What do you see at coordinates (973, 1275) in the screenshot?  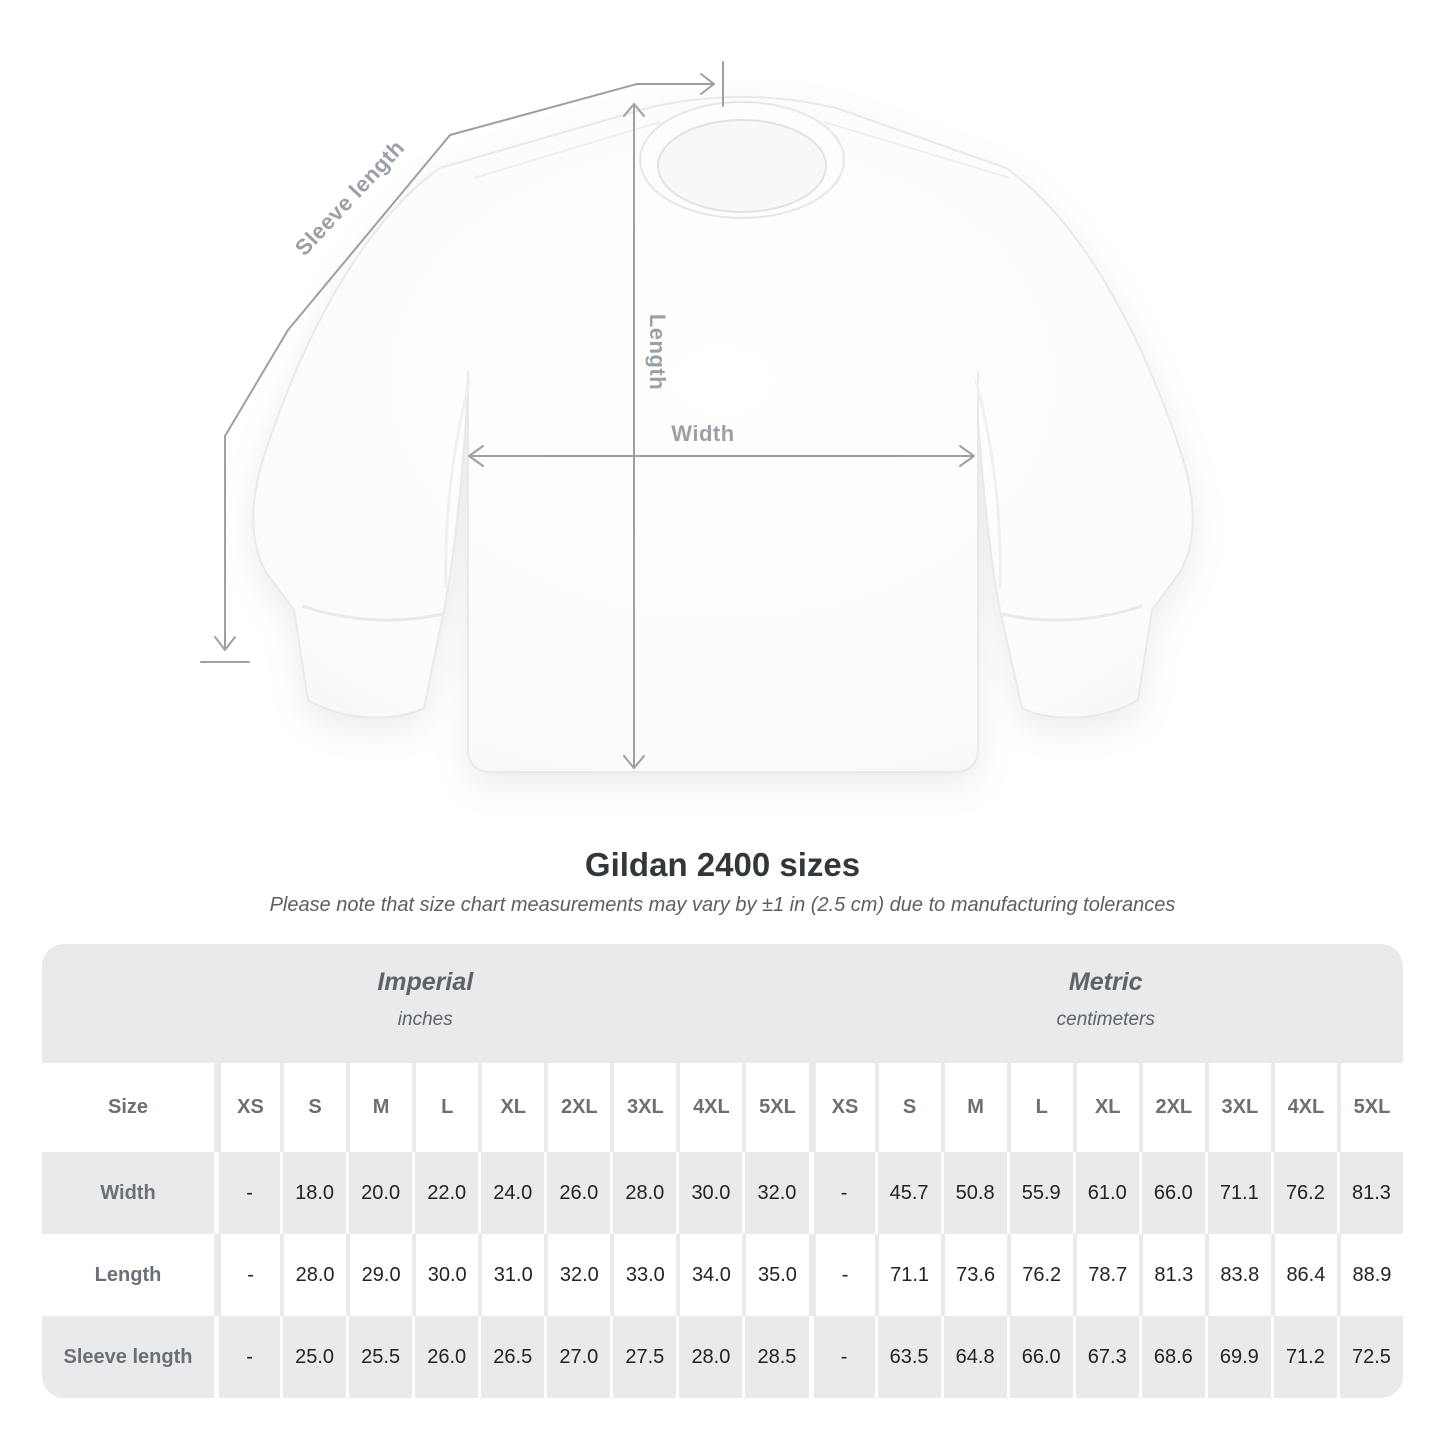 I see `table-cell: 73.6` at bounding box center [973, 1275].